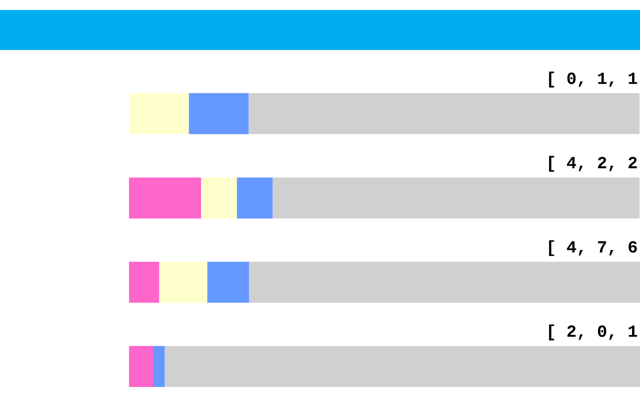 This screenshot has width=640, height=400. Describe the element at coordinates (593, 80) in the screenshot. I see `y-tick-label: [ 0, 1, 1` at that location.